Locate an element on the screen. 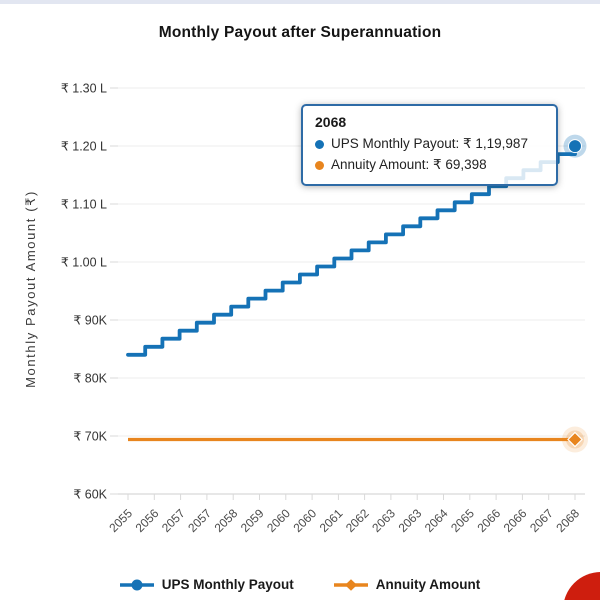  annuity-end-marker-diamond is located at coordinates (575, 439).